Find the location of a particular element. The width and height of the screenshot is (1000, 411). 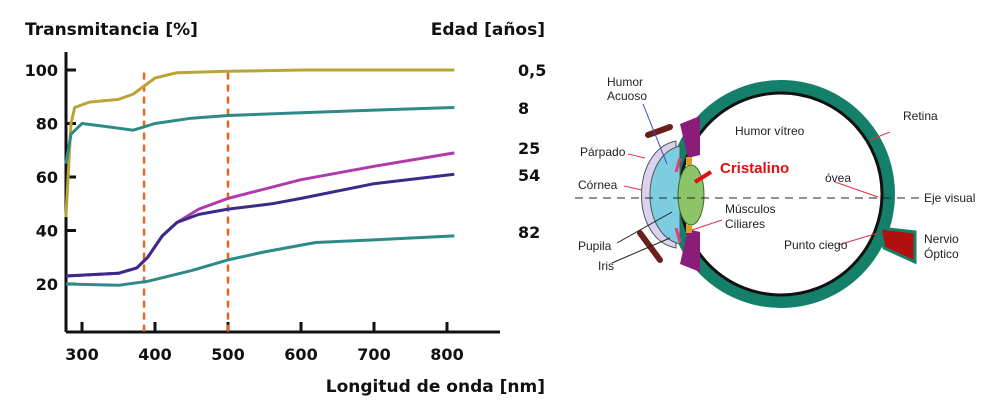

label-iris: Iris is located at coordinates (606, 266).